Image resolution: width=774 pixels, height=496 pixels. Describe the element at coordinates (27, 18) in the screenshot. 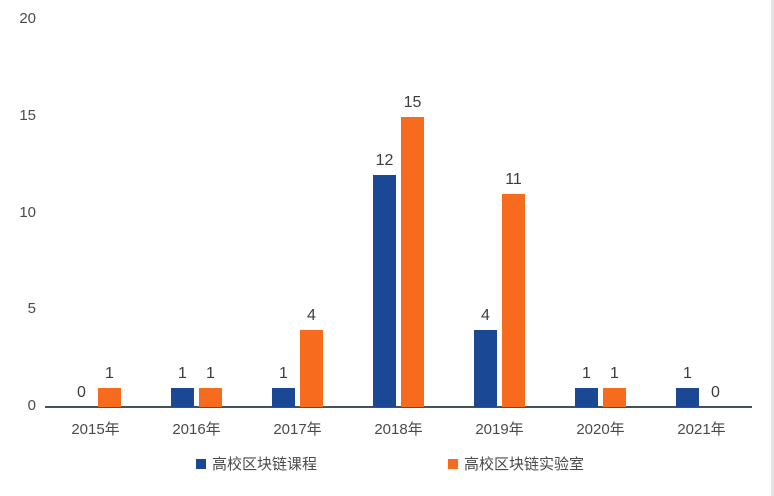

I see `y-tick-label: 20` at that location.